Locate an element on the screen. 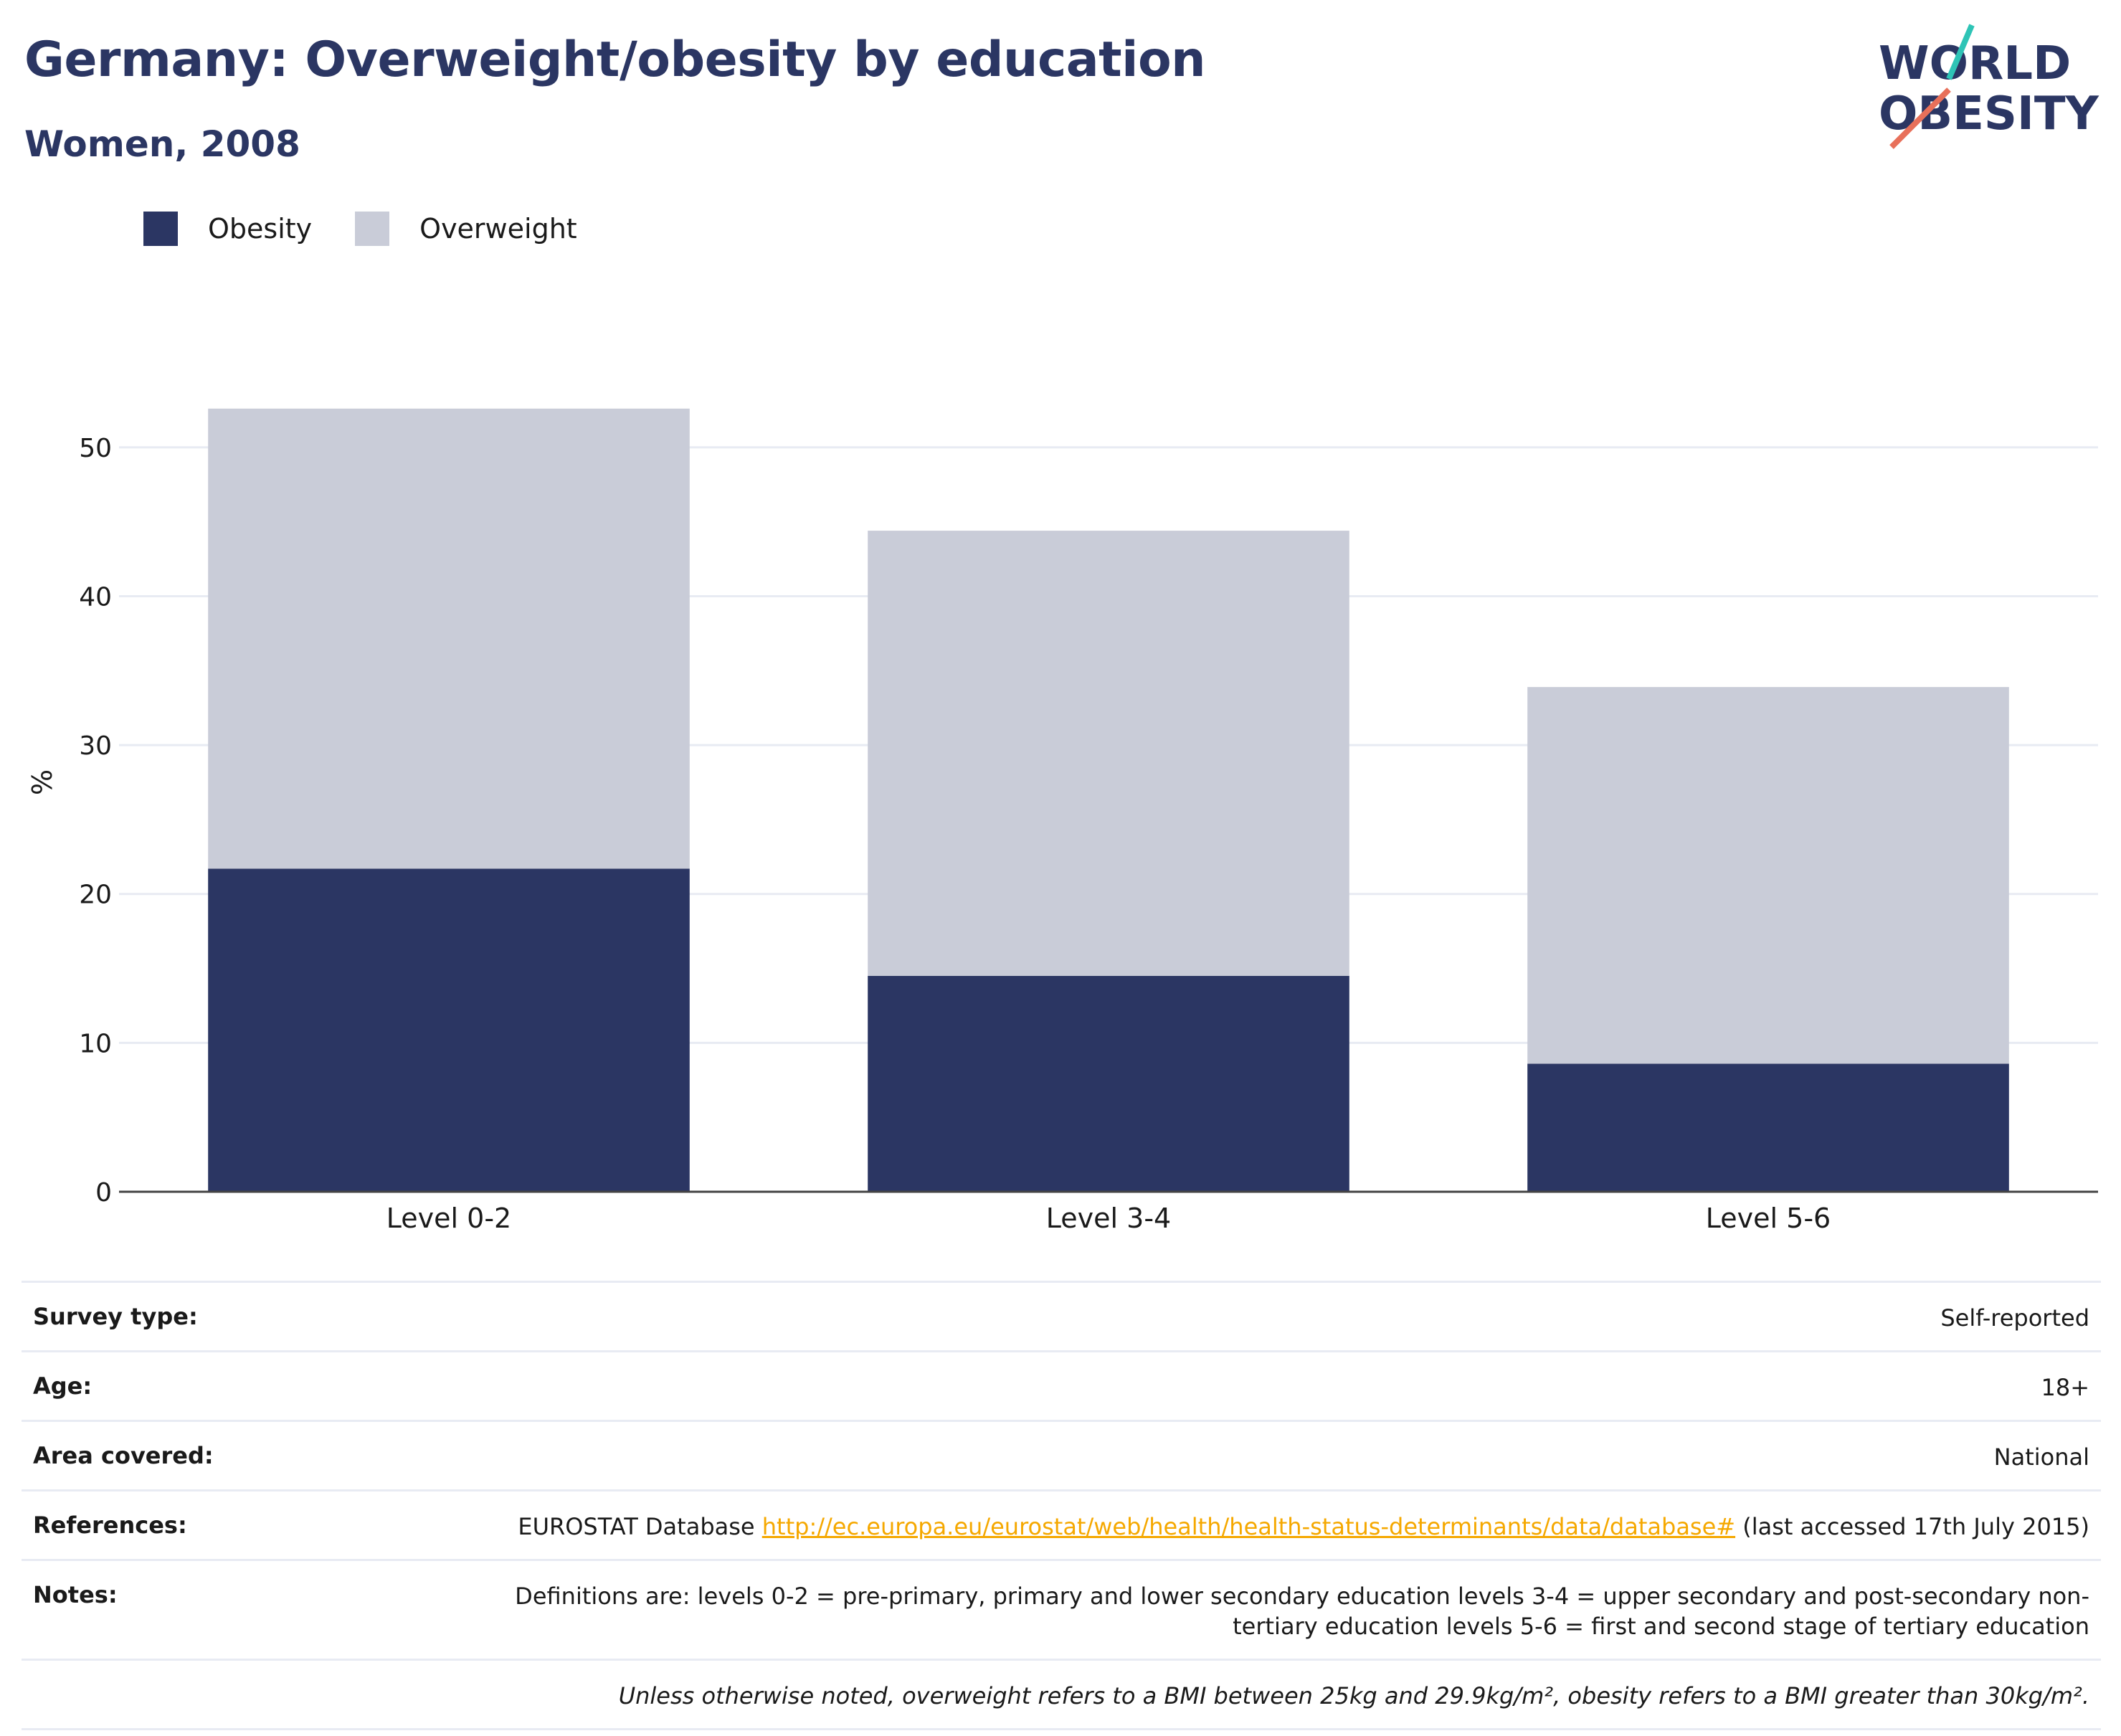 The width and height of the screenshot is (2121, 1736). reference-prefix: EUROSTAT Database is located at coordinates (640, 1526).